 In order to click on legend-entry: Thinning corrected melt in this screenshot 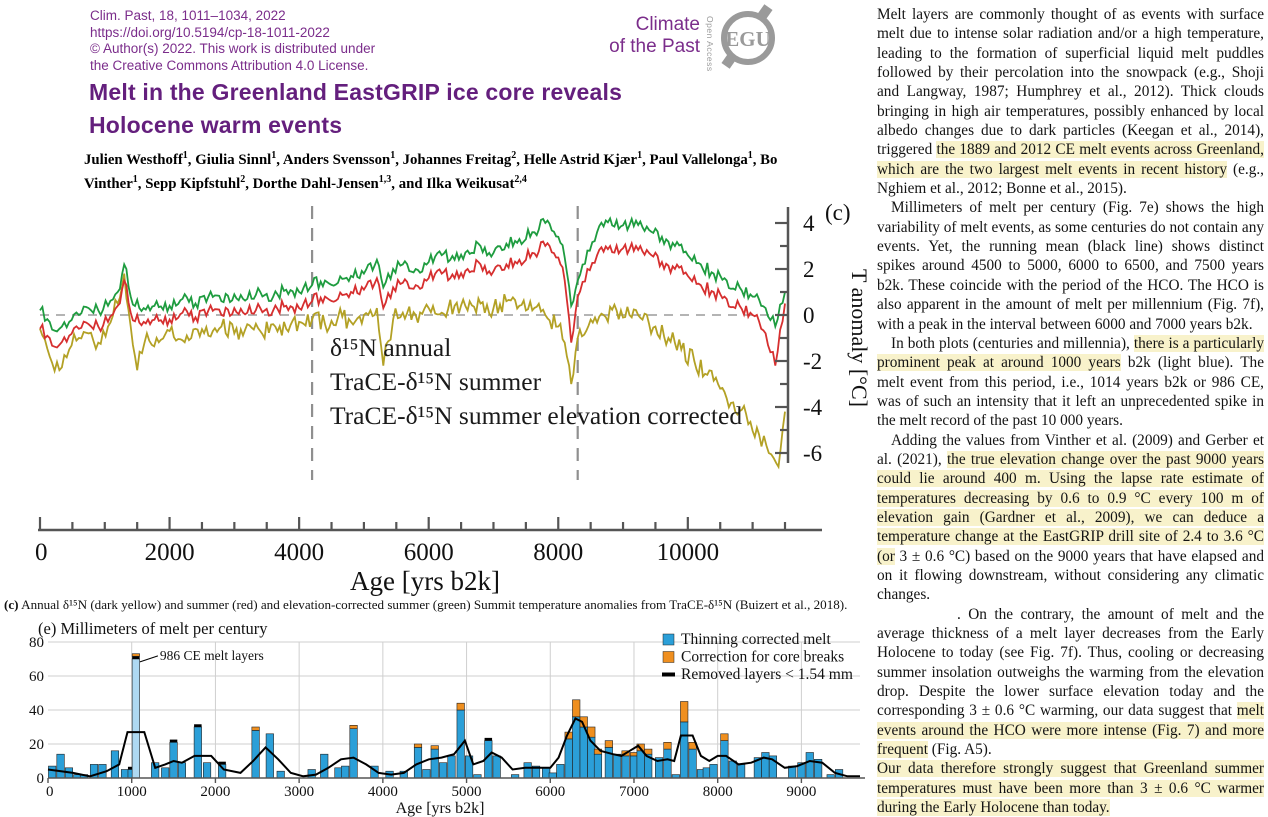, I will do `click(756, 639)`.